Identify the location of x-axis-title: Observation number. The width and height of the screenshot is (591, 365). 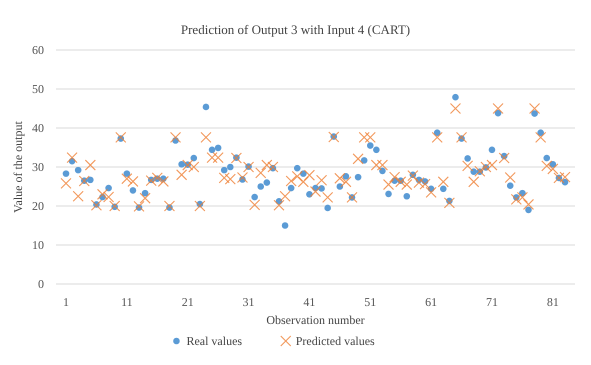
(315, 320).